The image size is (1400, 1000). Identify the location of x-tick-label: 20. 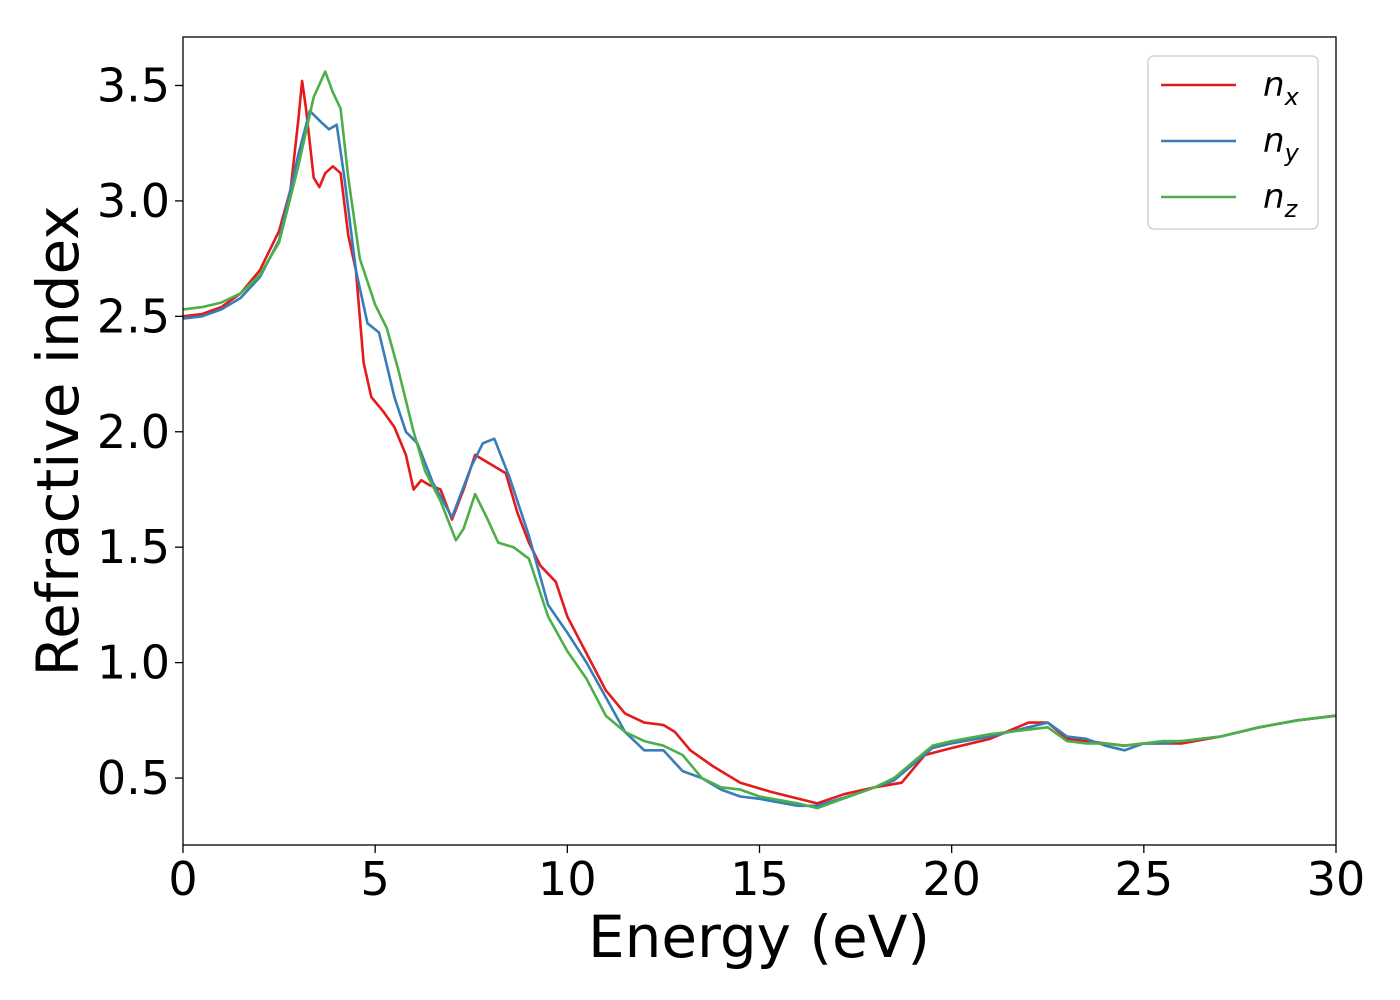
(951, 879).